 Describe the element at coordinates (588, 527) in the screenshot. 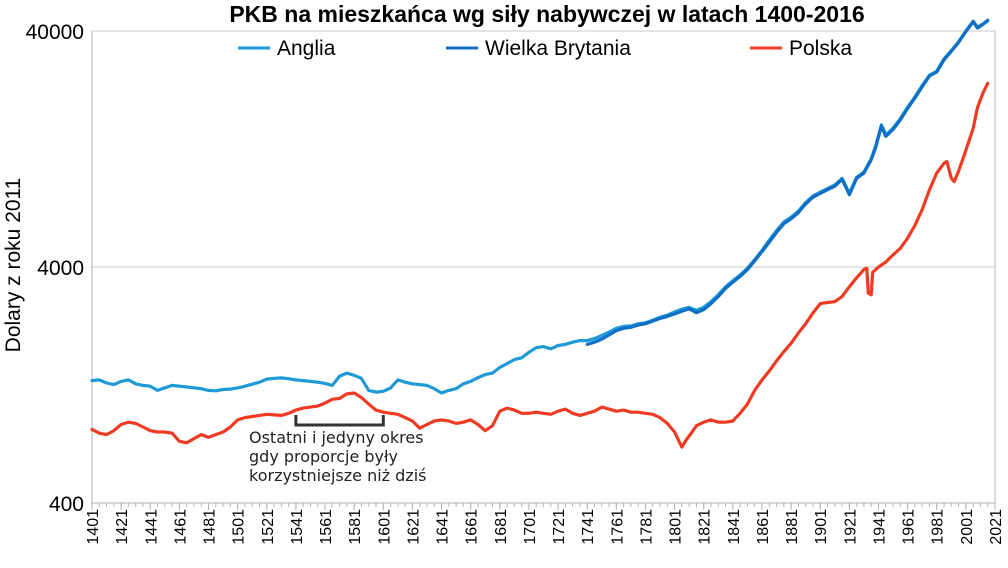

I see `x-tick-label-1741: 1741` at that location.